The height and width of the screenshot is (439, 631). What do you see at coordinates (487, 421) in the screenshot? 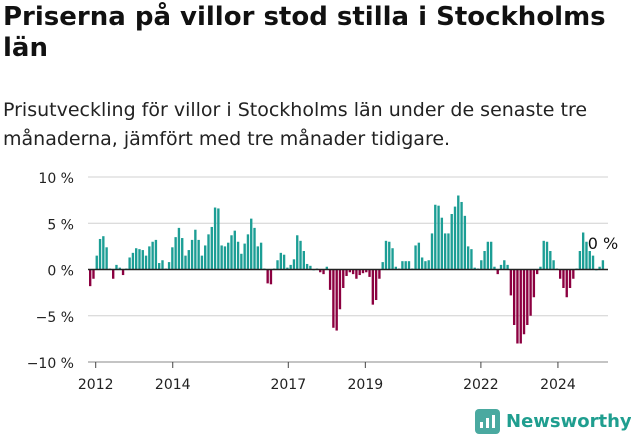
I see `newsworthy-logo-icon` at bounding box center [487, 421].